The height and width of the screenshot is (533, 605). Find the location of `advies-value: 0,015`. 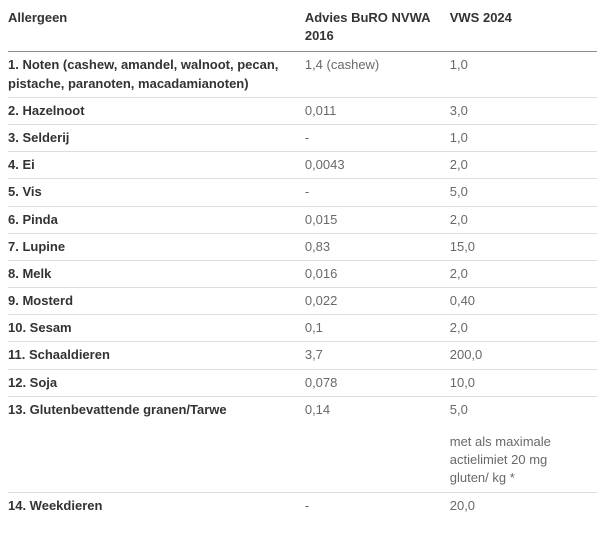

advies-value: 0,015 is located at coordinates (377, 220).